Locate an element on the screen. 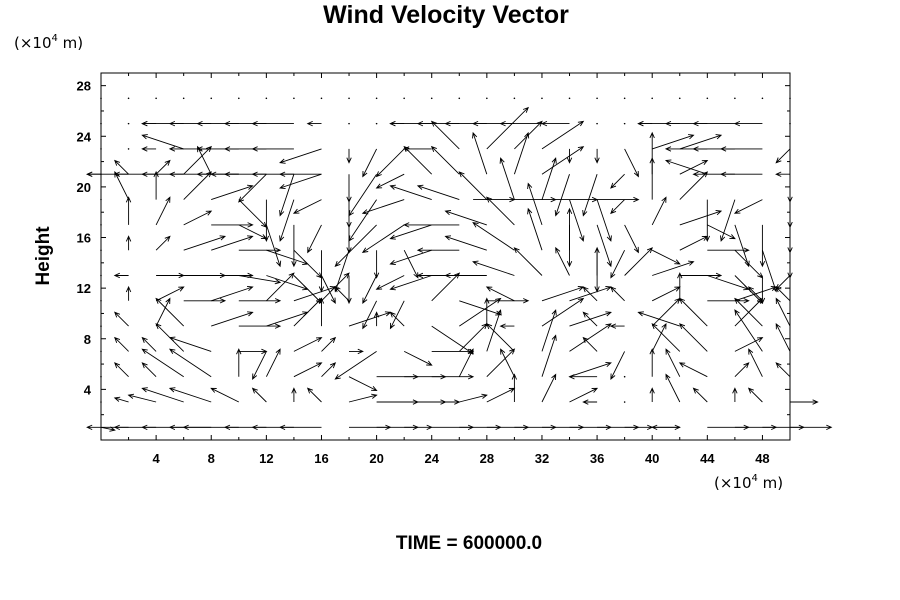 Image resolution: width=900 pixels, height=600 pixels. y-tick-labels: 4 8 12 16 20 24 28 is located at coordinates (84, 238).